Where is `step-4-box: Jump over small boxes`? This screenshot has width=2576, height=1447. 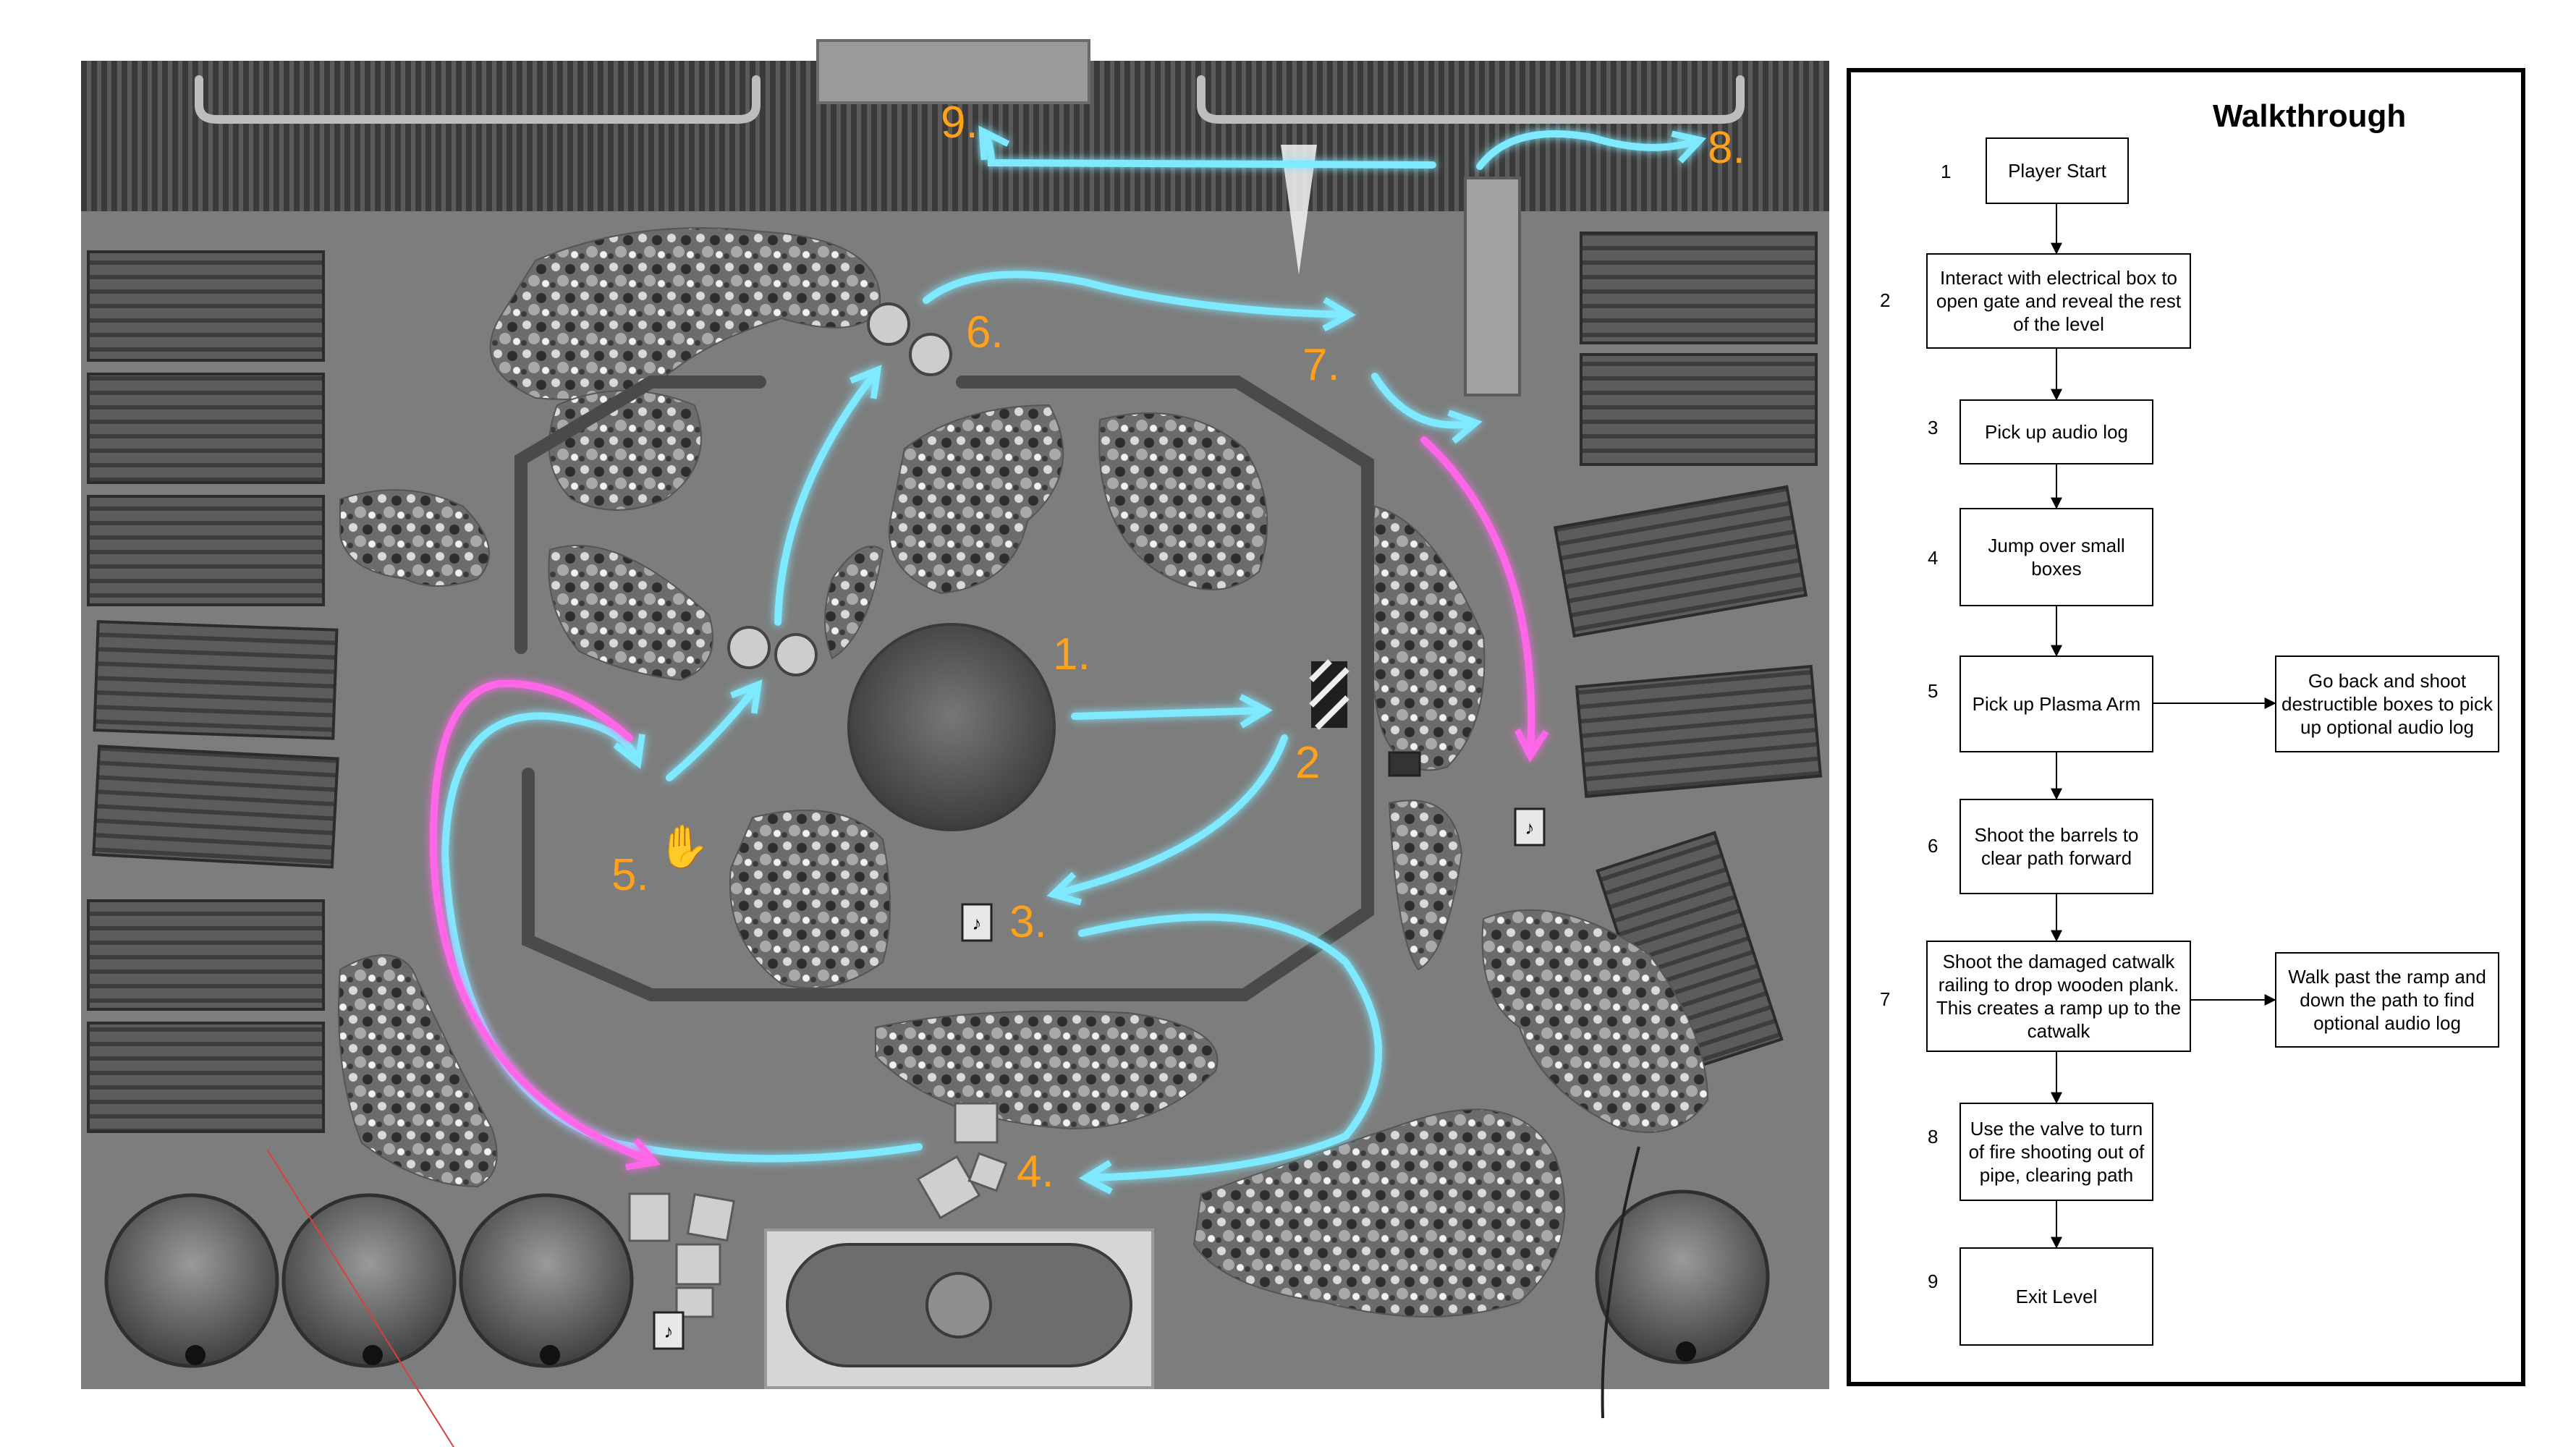
step-4-box: Jump over small boxes is located at coordinates (2056, 557).